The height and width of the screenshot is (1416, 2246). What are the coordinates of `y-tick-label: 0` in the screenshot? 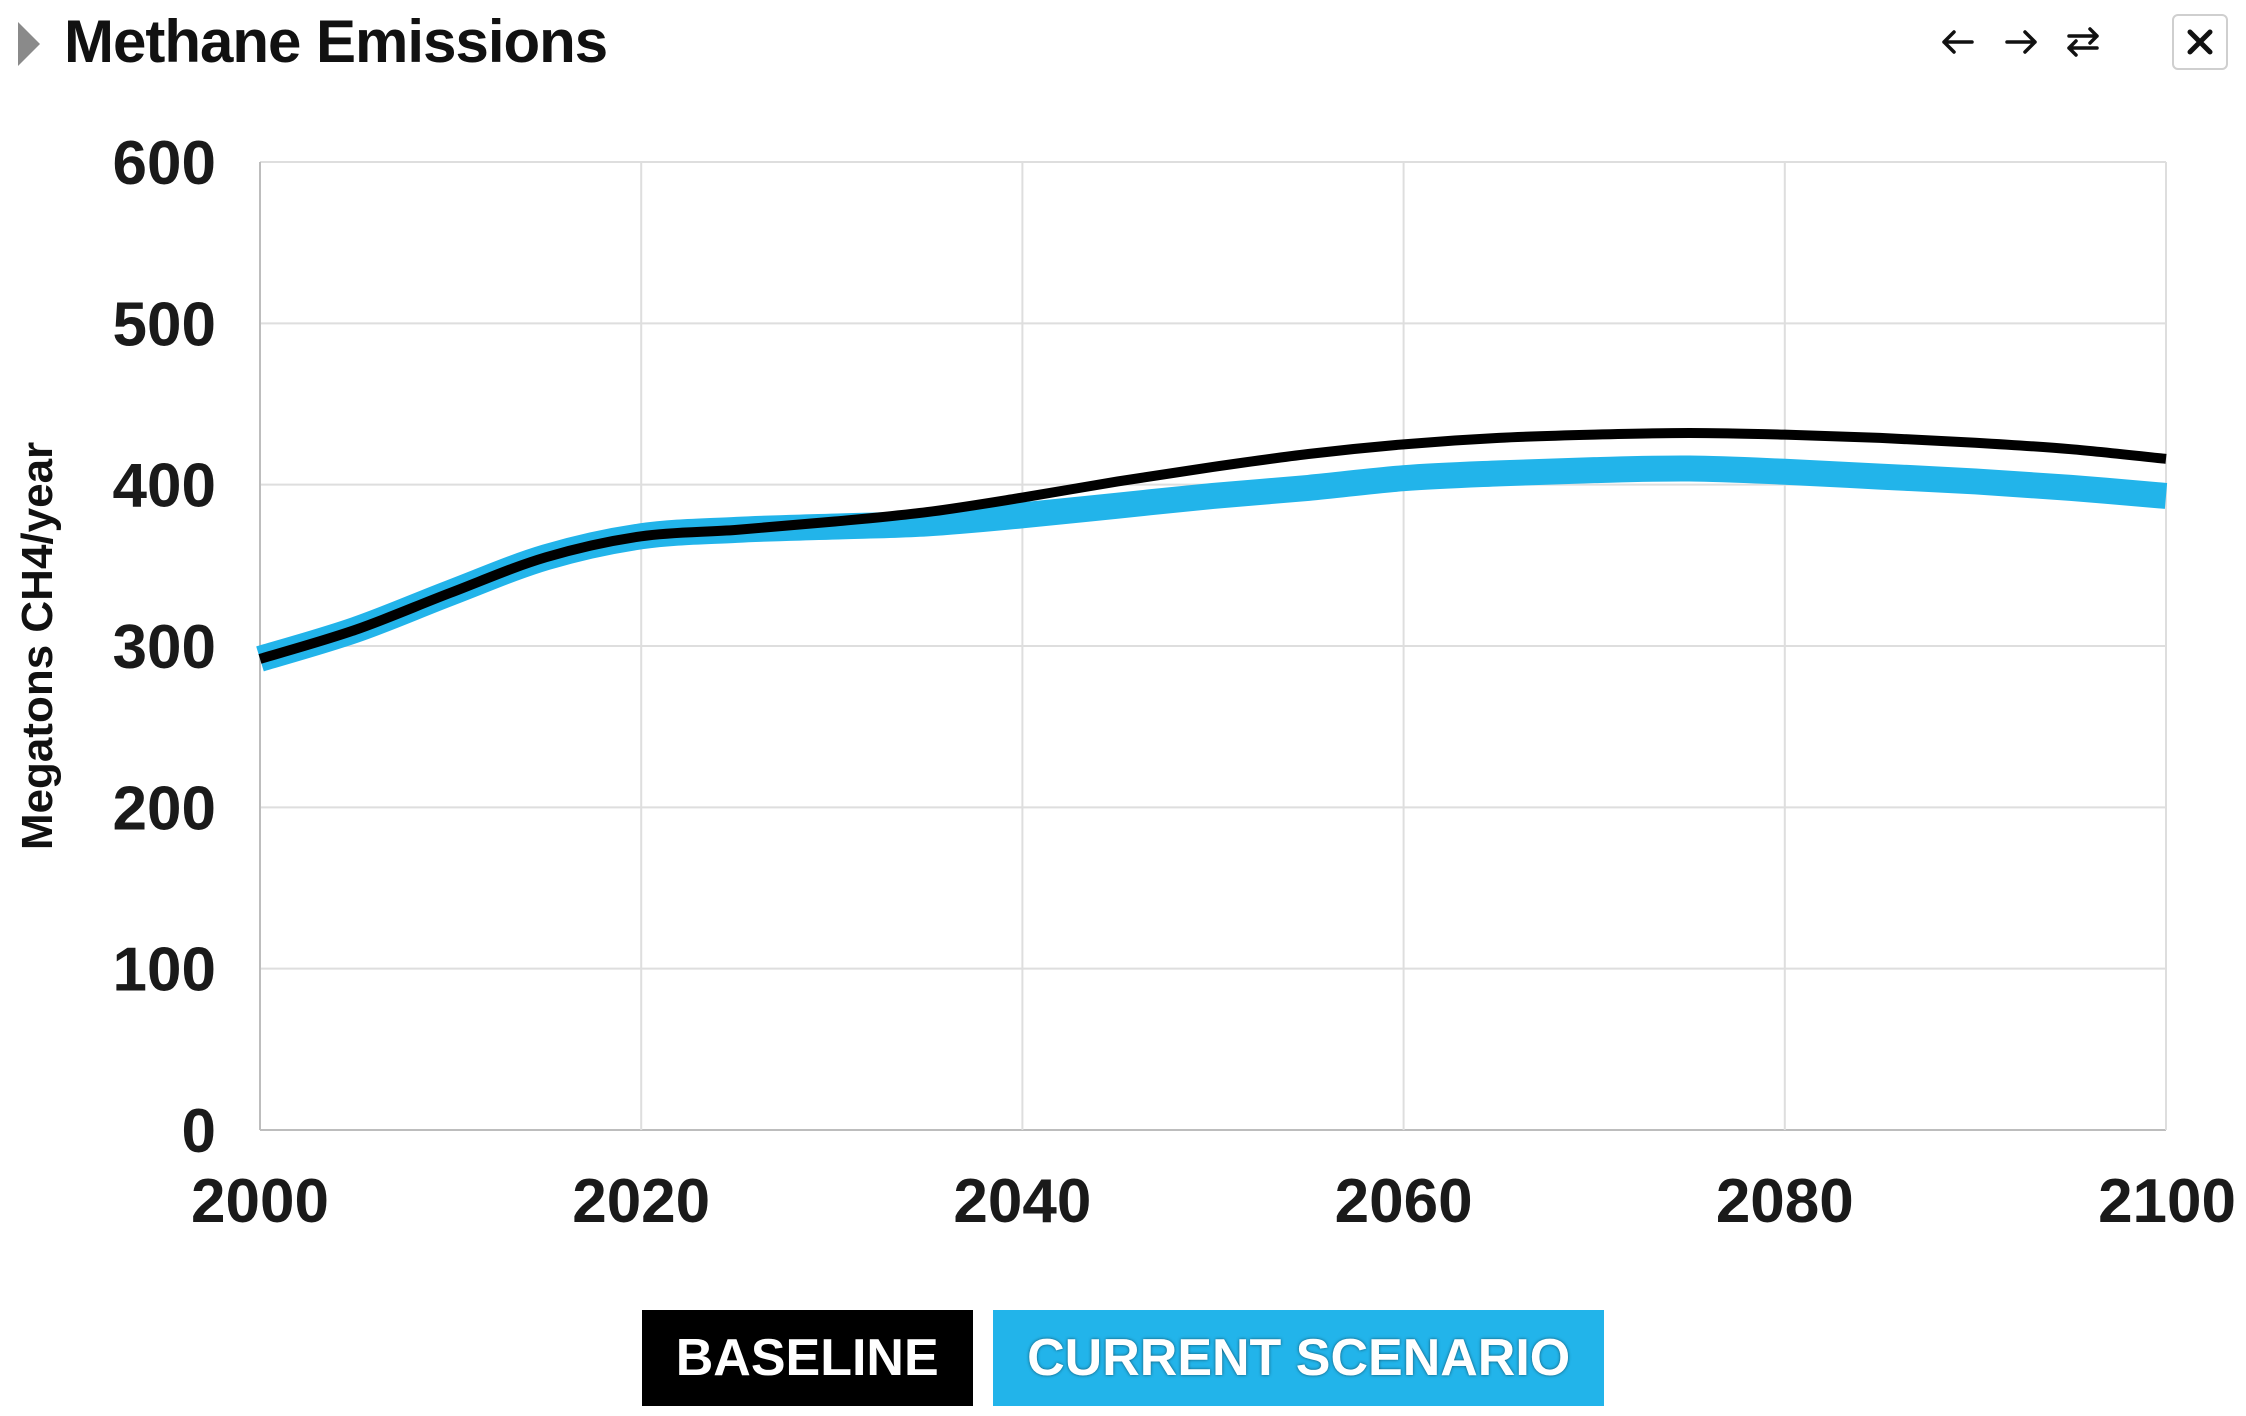 It's located at (199, 1131).